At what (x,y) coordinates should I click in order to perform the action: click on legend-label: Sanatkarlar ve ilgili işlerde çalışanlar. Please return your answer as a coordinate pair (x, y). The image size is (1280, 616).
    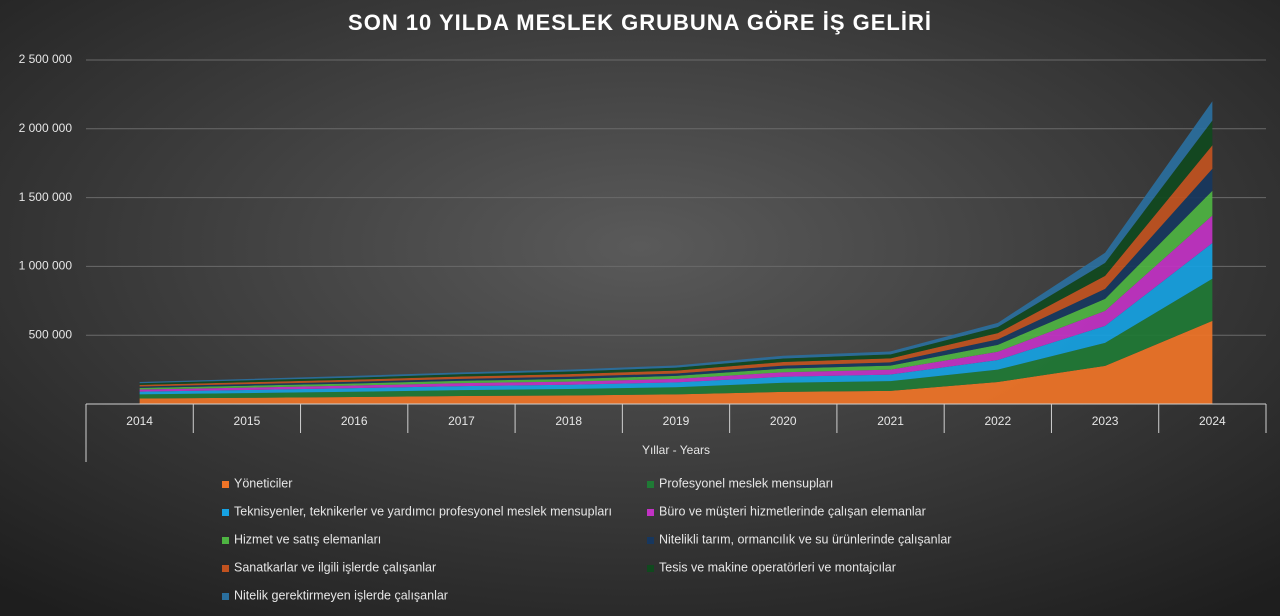
    Looking at the image, I should click on (335, 567).